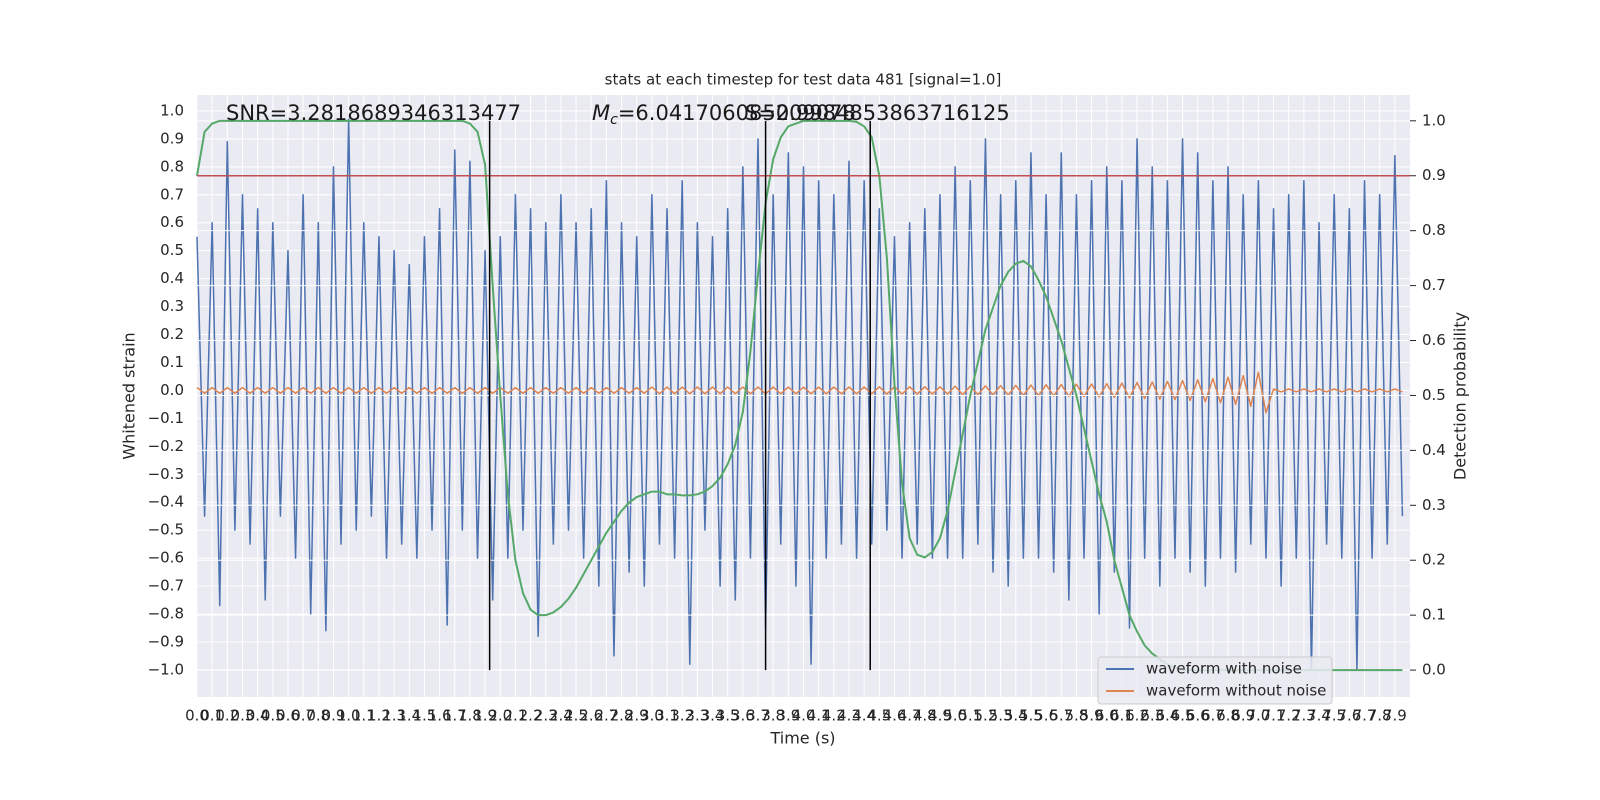 The width and height of the screenshot is (1600, 800). Describe the element at coordinates (697, 716) in the screenshot. I see `x-tick-label: 3.3` at that location.